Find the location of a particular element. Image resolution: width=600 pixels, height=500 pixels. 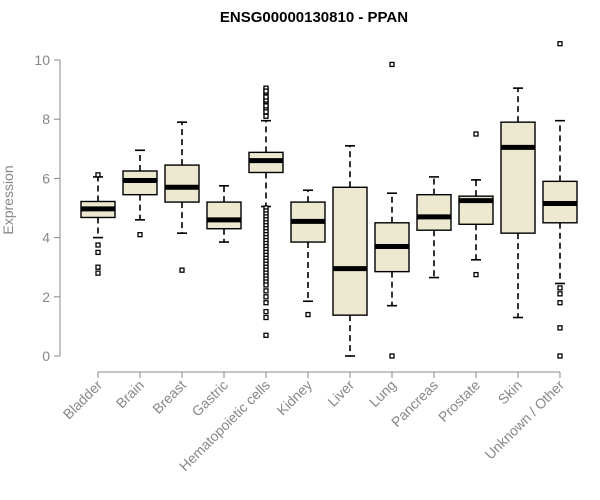

box-kidney is located at coordinates (308, 253).